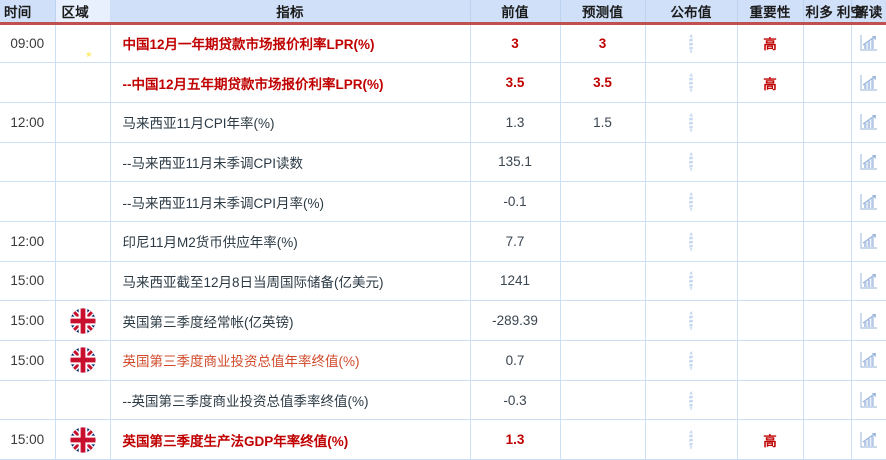  I want to click on cell-indicator: 英国第三季度经常帐(亿英镑), so click(290, 320).